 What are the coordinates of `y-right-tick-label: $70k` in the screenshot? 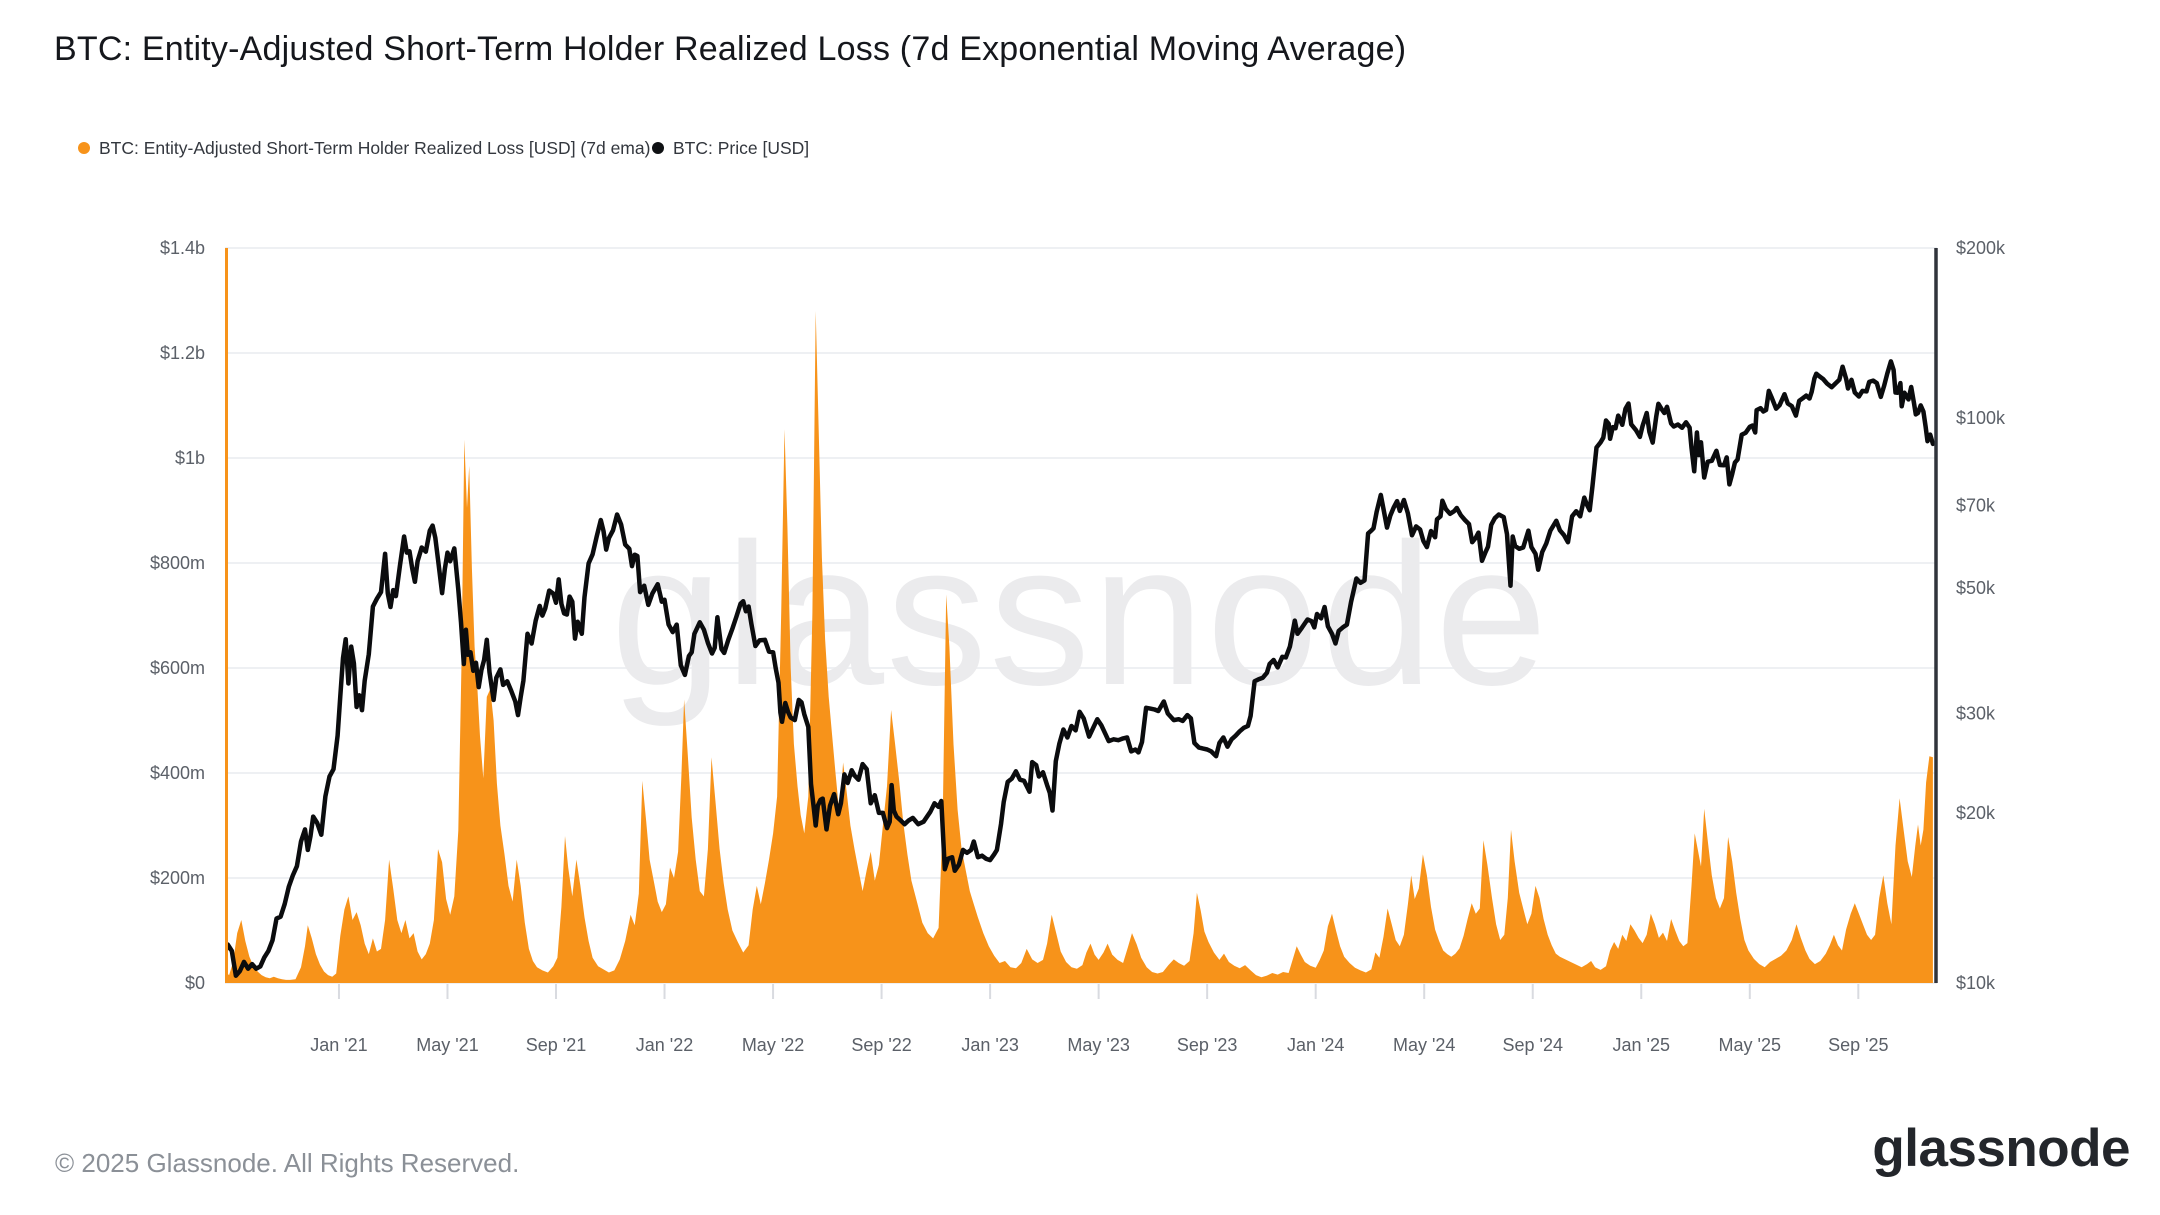 It's located at (1976, 506).